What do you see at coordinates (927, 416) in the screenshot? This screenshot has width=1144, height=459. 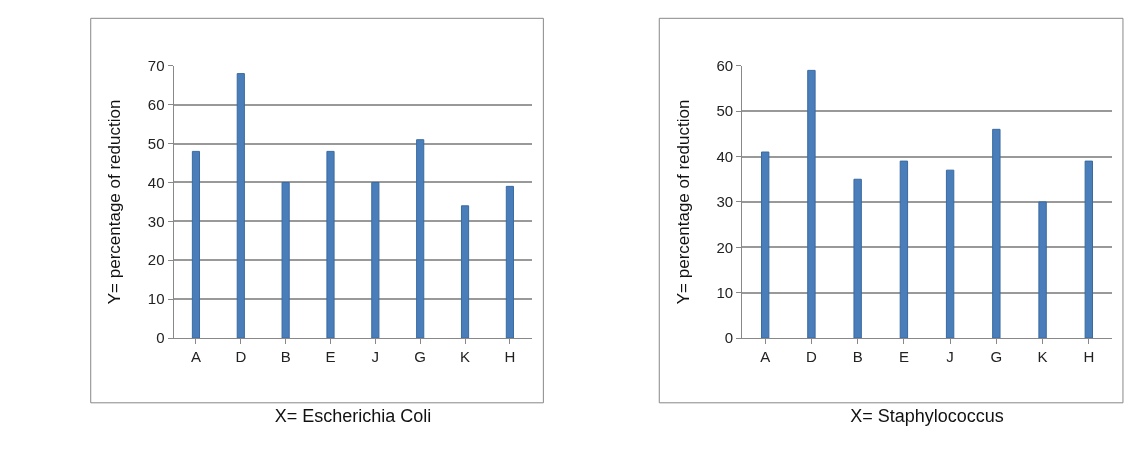 I see `x-axis-title: X= Staphylococcus` at bounding box center [927, 416].